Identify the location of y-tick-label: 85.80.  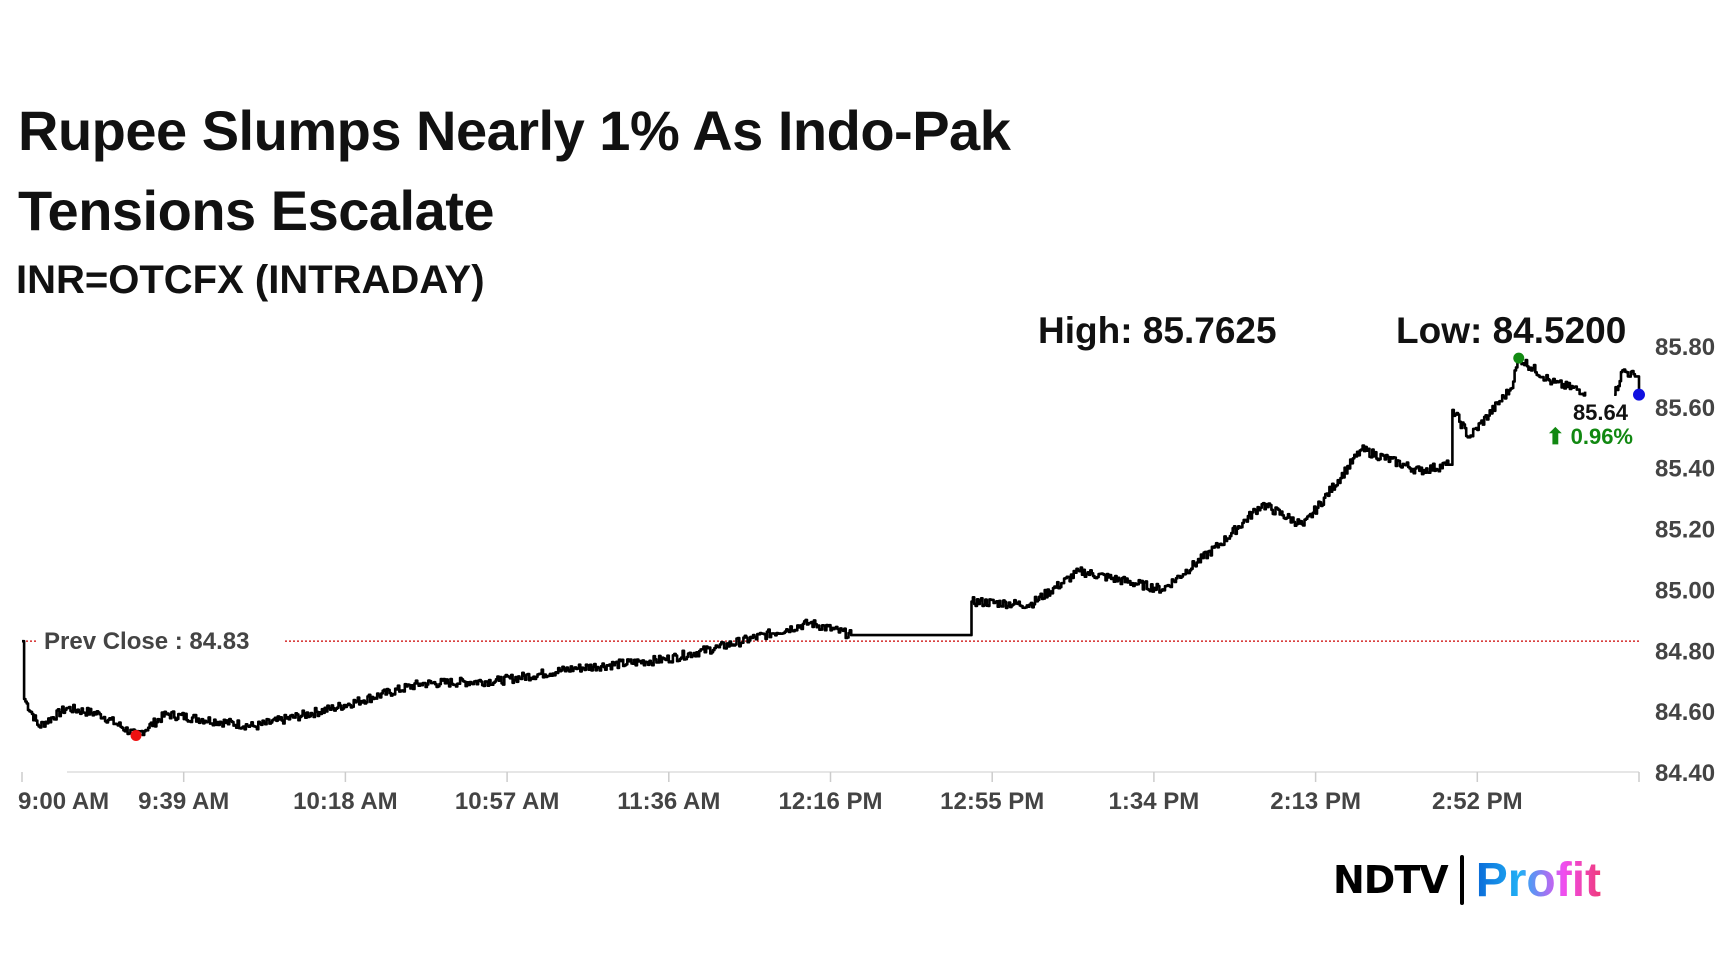
(1685, 347).